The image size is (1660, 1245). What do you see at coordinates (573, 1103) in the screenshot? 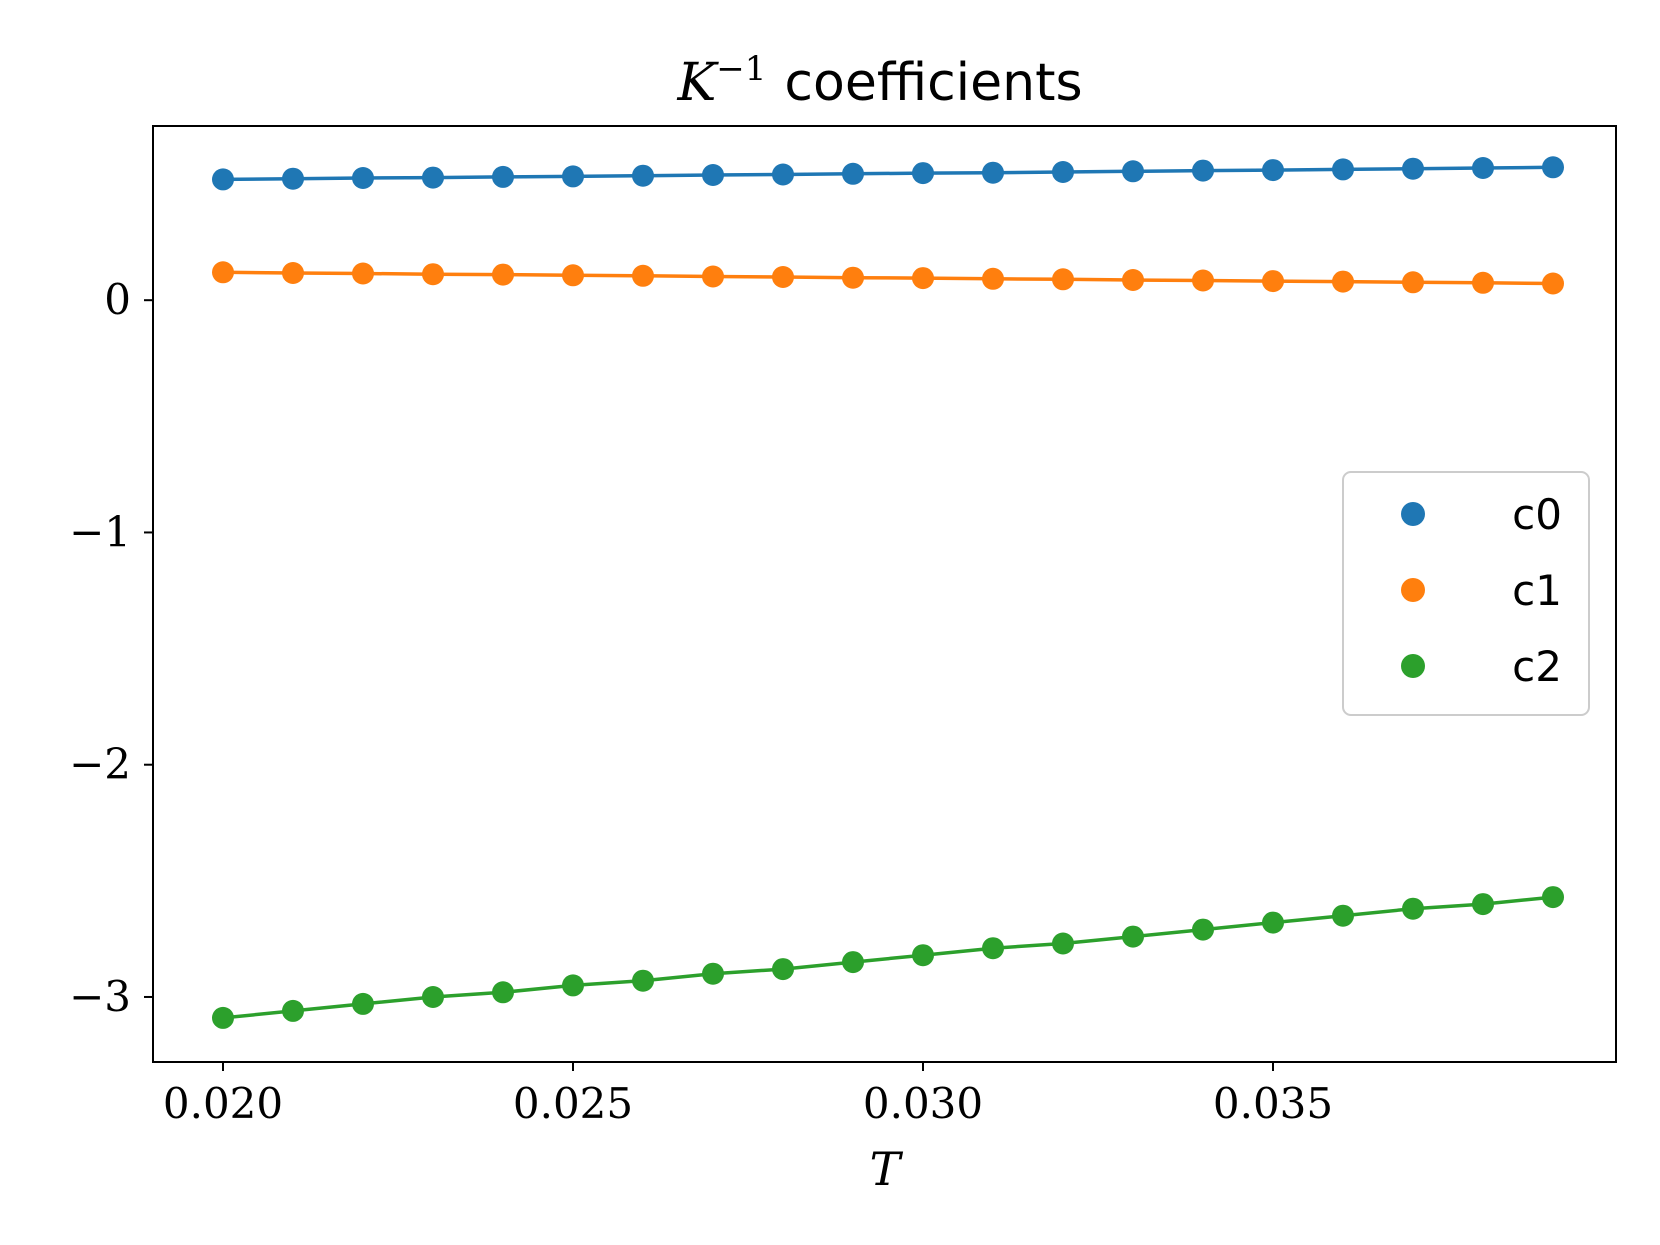
I see `x-tick-label: 0.025` at bounding box center [573, 1103].